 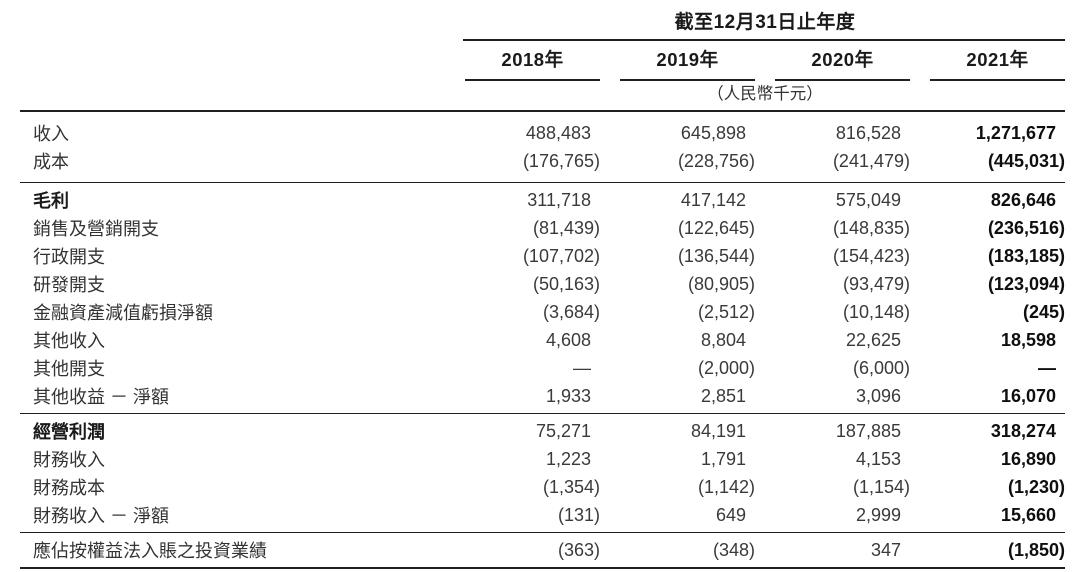 What do you see at coordinates (51, 201) in the screenshot?
I see `row-label: 毛利` at bounding box center [51, 201].